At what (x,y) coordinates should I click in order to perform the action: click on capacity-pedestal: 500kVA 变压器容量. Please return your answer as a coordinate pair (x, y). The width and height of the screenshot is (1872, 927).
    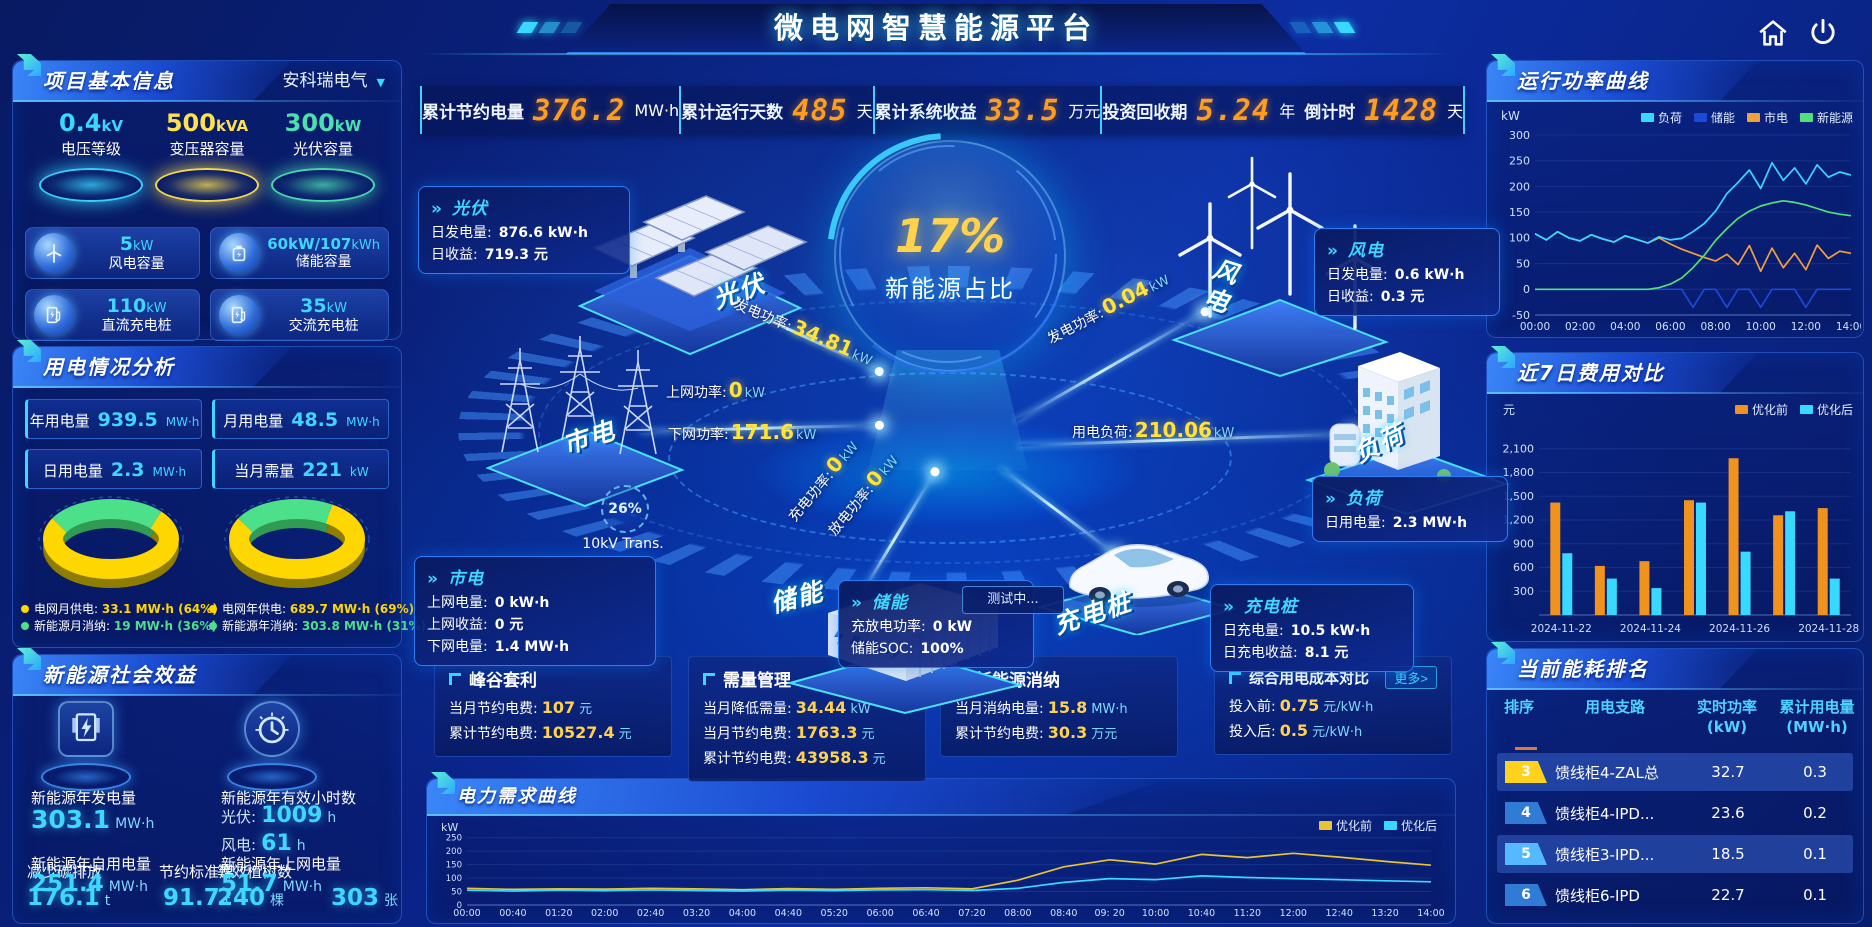
    Looking at the image, I should click on (207, 155).